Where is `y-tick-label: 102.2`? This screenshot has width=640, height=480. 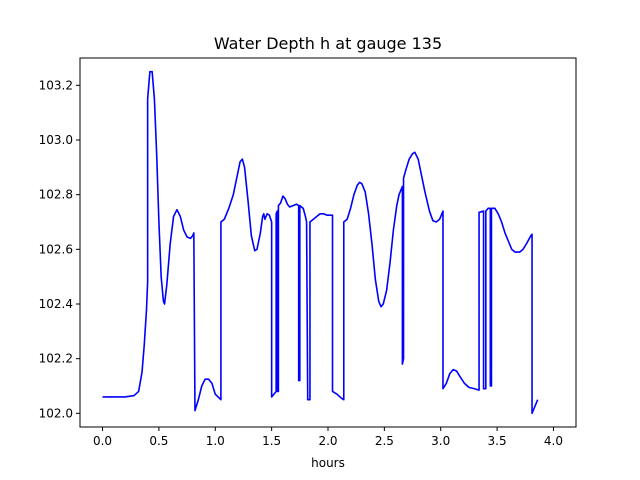 y-tick-label: 102.2 is located at coordinates (56, 359).